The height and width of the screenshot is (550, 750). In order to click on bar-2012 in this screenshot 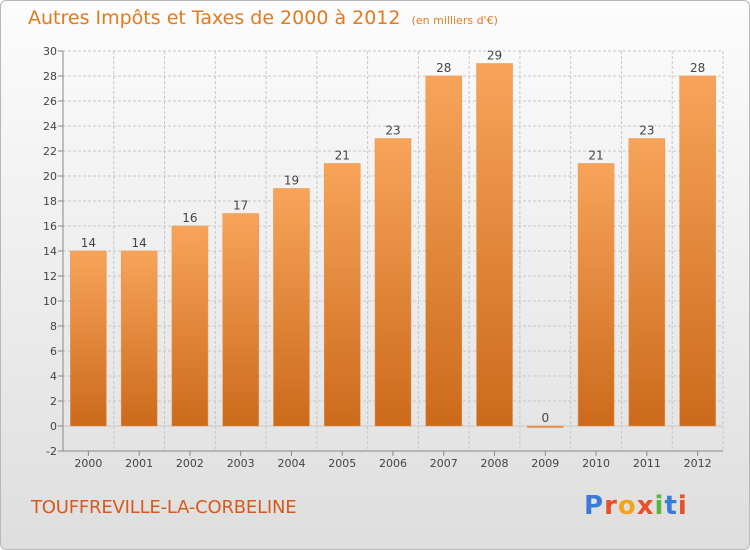, I will do `click(697, 251)`.